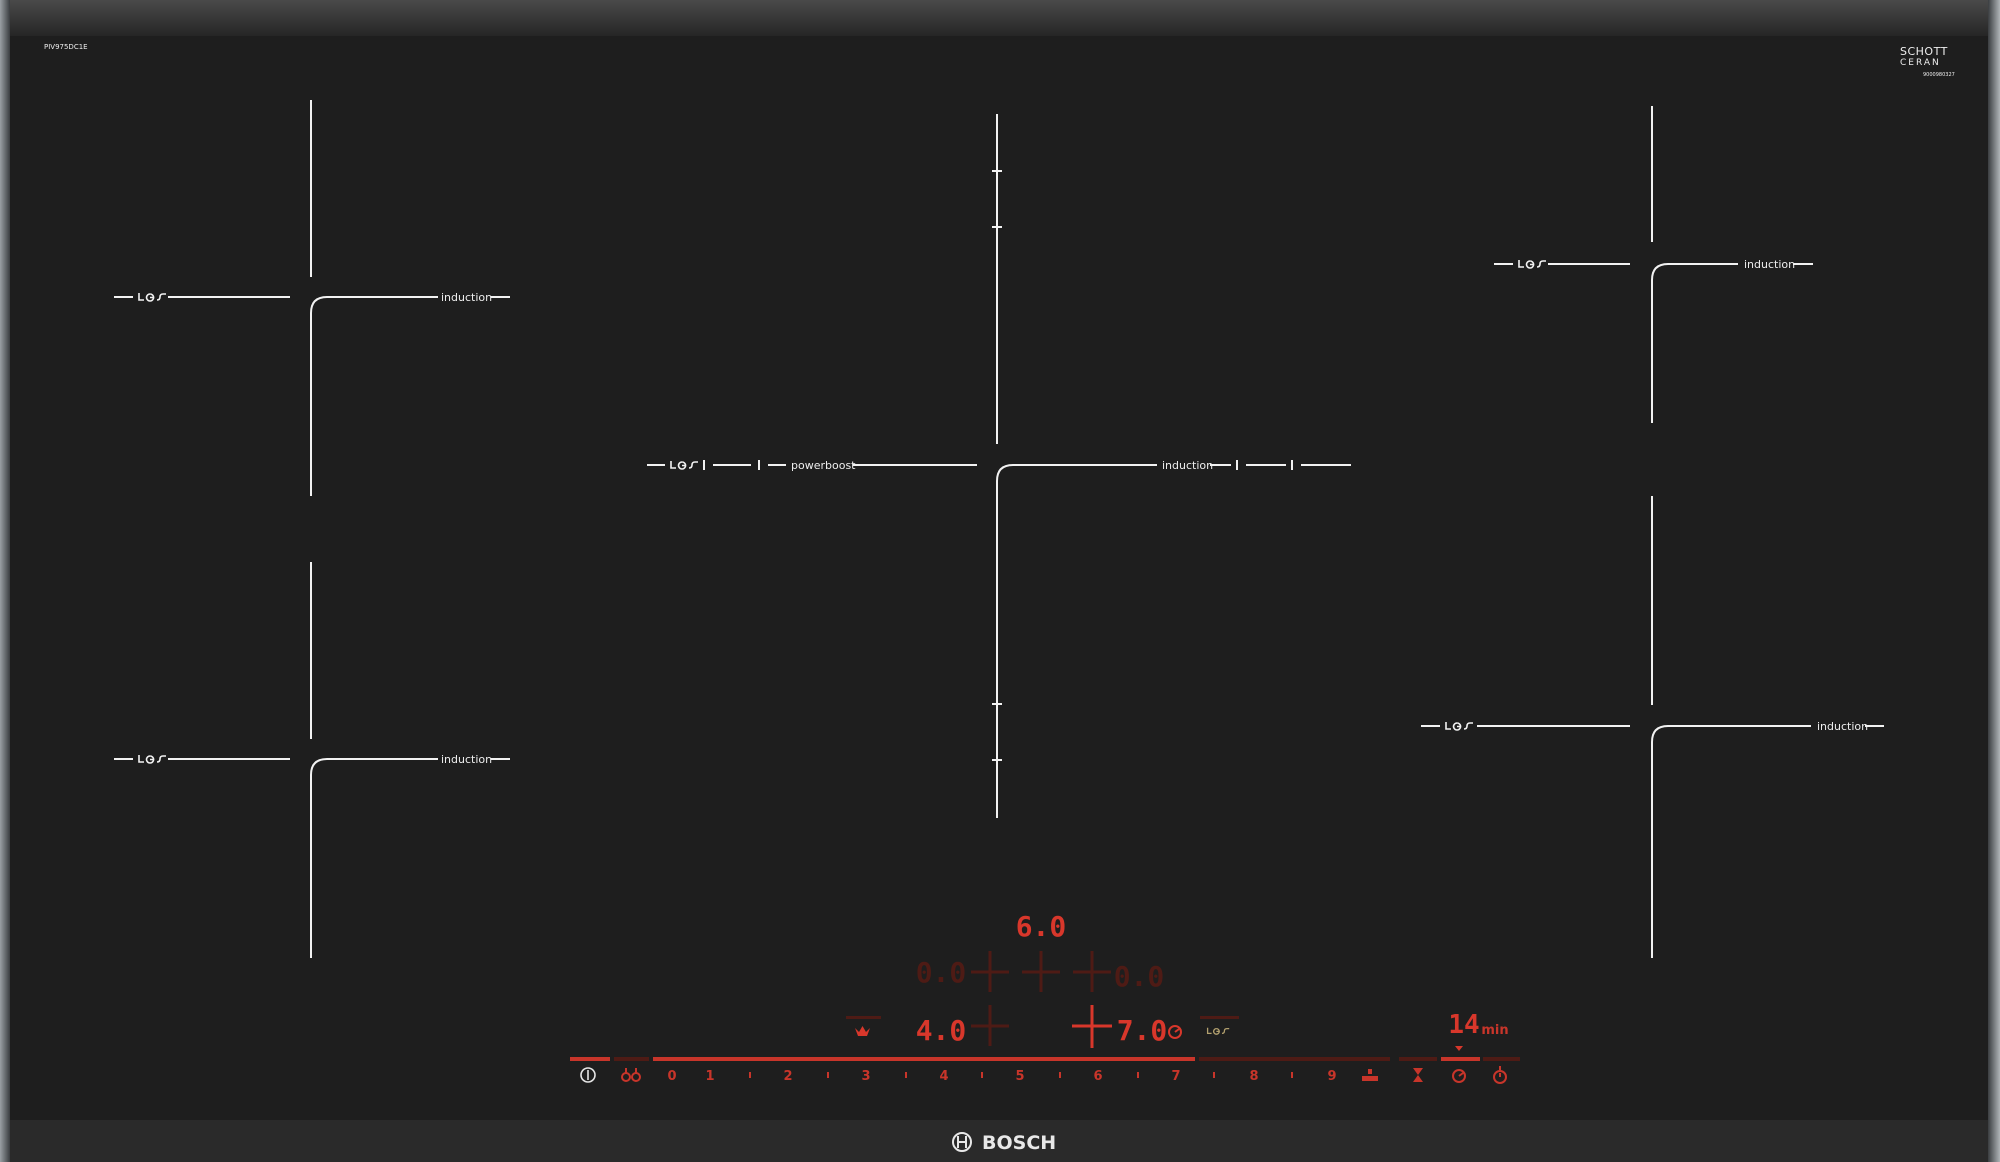 Image resolution: width=2000 pixels, height=1162 pixels. Describe the element at coordinates (1370, 1075) in the screenshot. I see `pot-icon` at that location.